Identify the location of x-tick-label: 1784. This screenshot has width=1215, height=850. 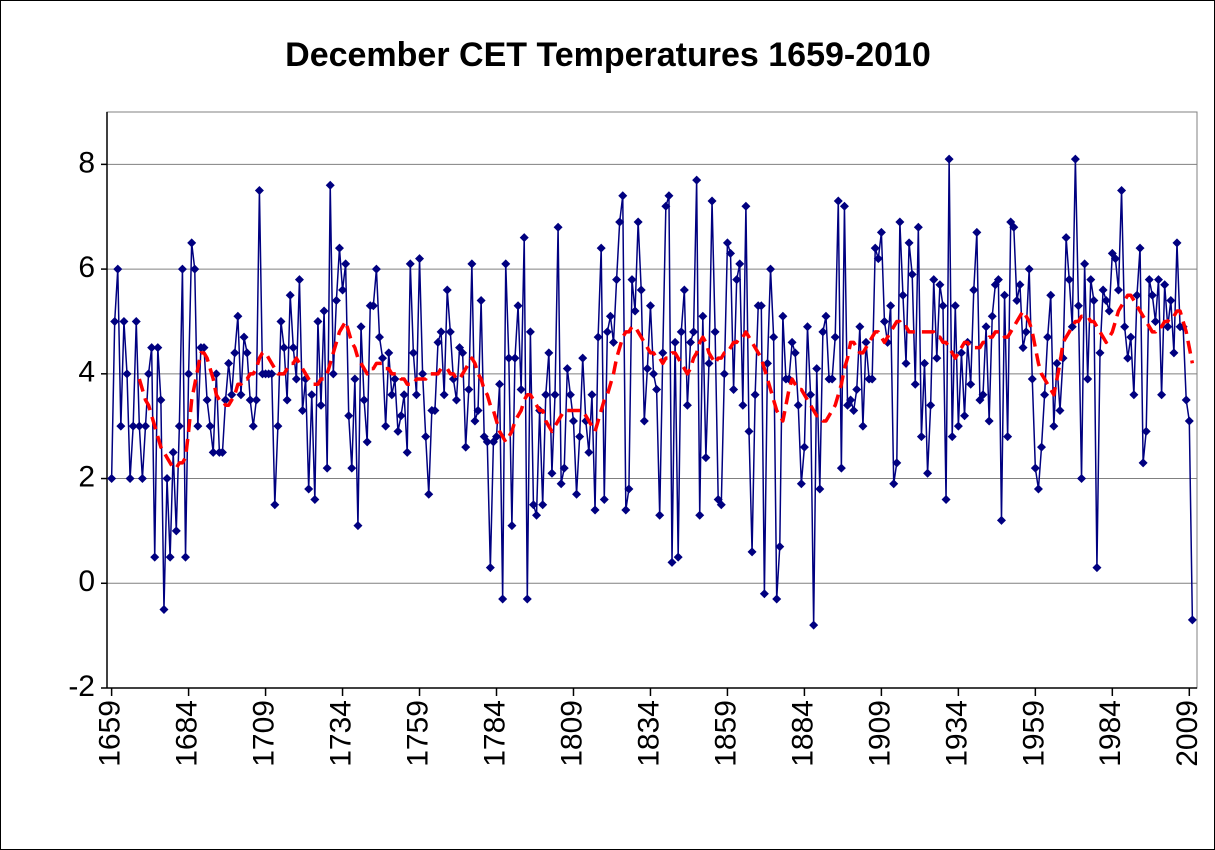
(494, 733).